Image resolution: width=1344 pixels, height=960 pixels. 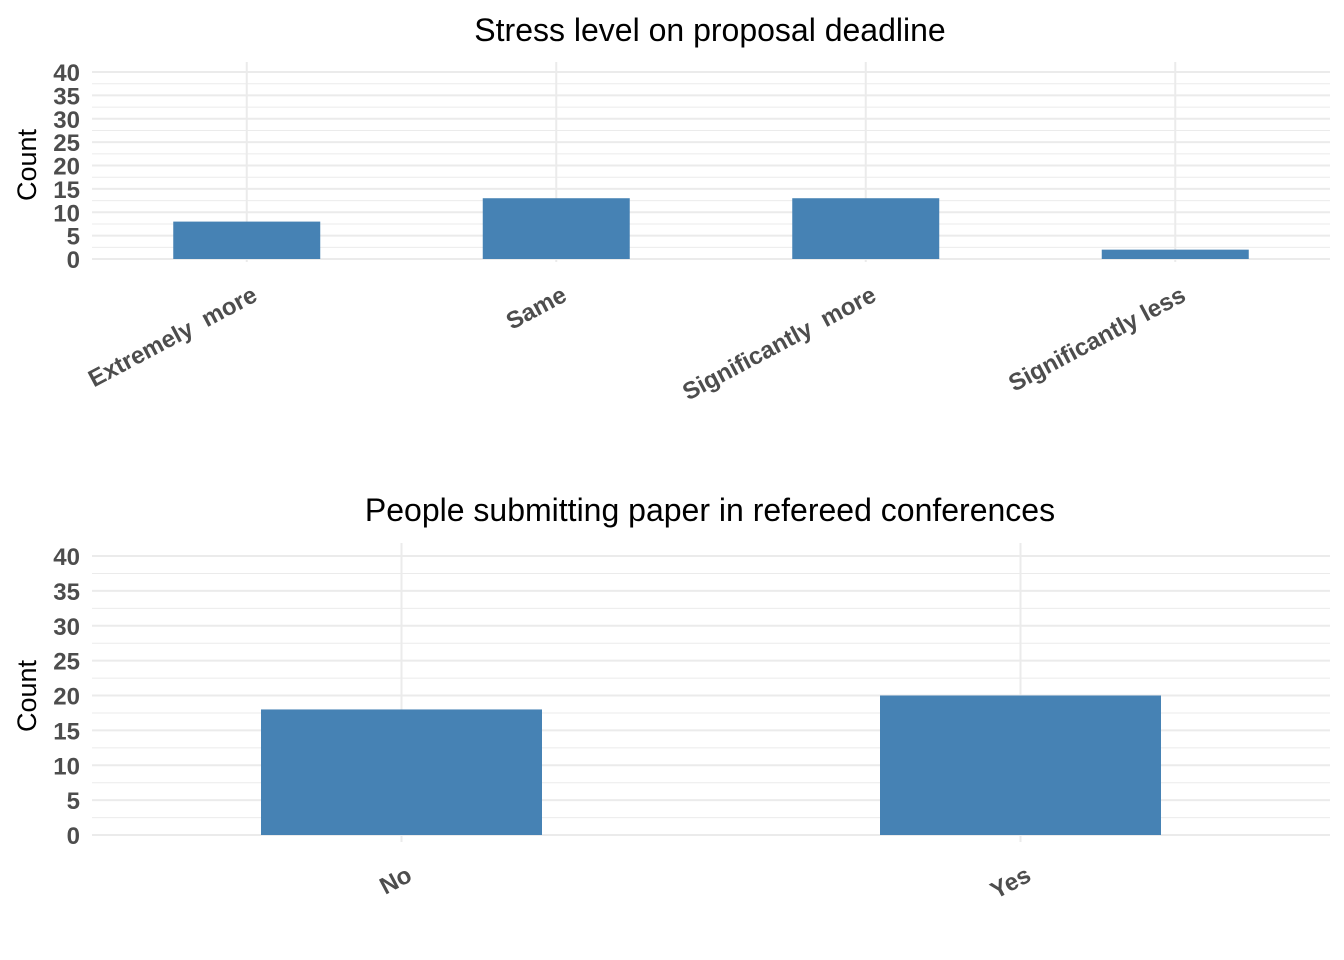 What do you see at coordinates (1097, 339) in the screenshot?
I see `x-tick-label: Significantly less` at bounding box center [1097, 339].